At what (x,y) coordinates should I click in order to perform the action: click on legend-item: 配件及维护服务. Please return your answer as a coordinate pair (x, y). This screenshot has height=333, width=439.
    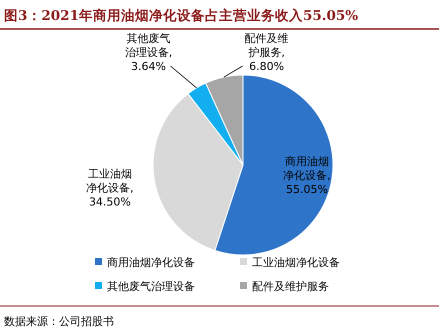
    Looking at the image, I should click on (284, 286).